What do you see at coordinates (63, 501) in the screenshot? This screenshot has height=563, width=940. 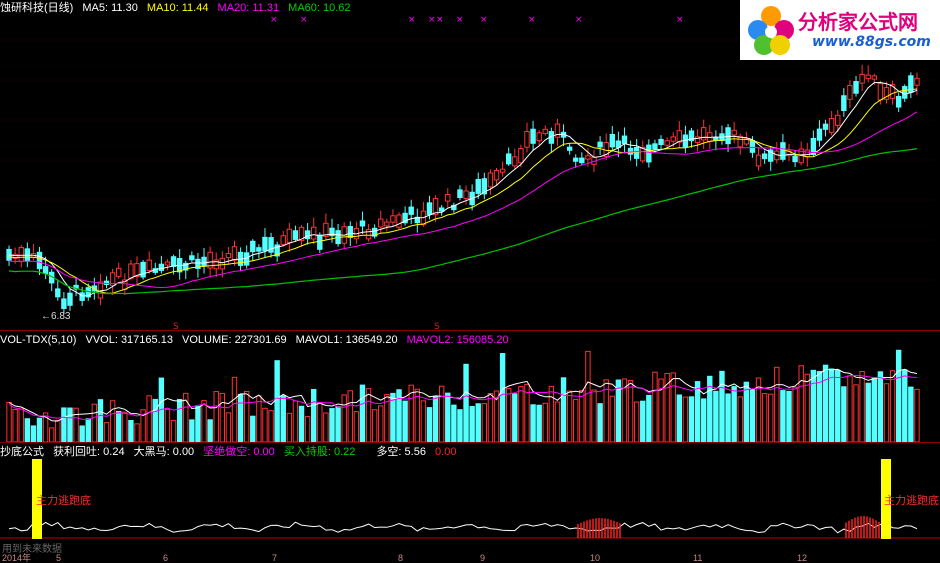 I see `left-signal-label: 主力逃跑底` at bounding box center [63, 501].